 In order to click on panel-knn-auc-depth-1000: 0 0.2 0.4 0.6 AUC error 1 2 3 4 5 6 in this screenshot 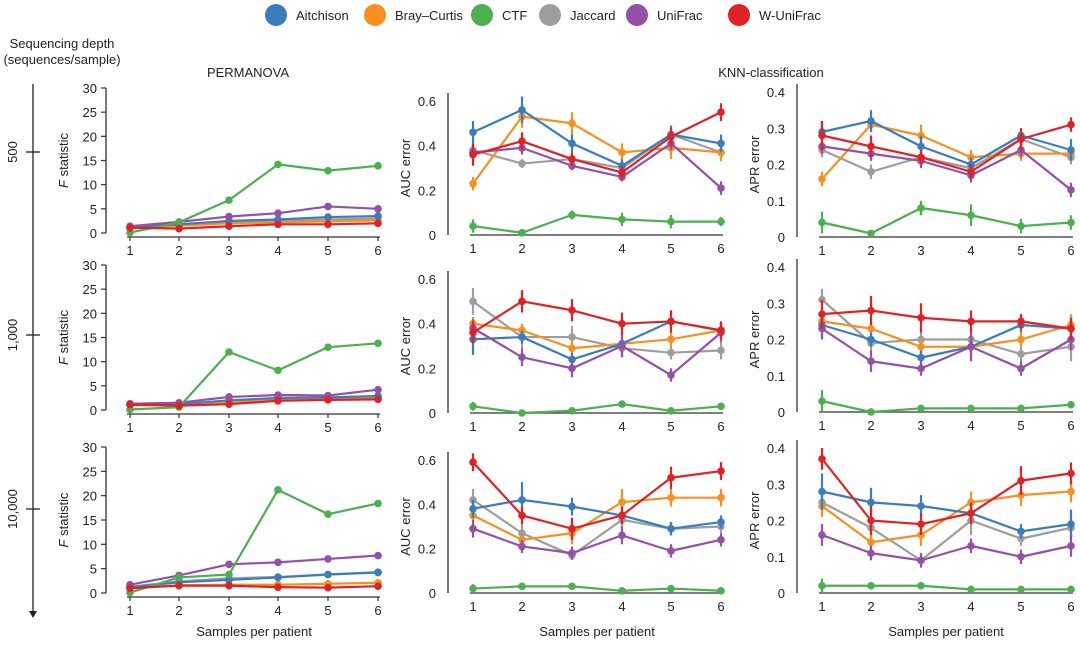, I will do `click(561, 352)`.